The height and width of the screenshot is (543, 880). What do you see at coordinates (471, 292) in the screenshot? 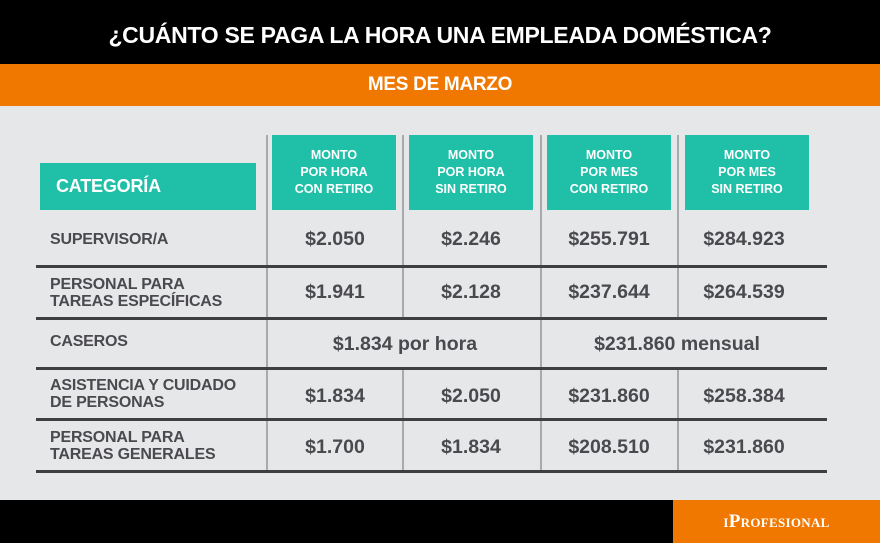
I see `table-cell: $2.128` at bounding box center [471, 292].